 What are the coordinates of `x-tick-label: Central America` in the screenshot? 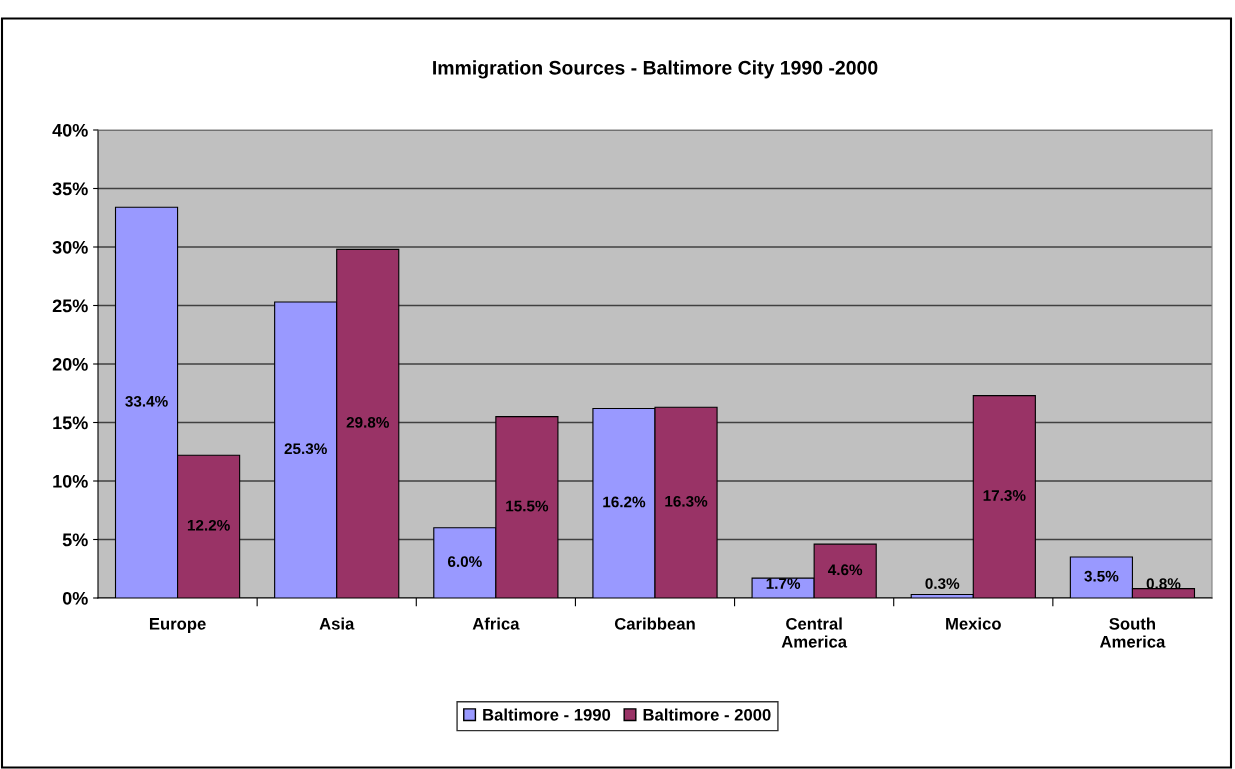 It's located at (814, 632).